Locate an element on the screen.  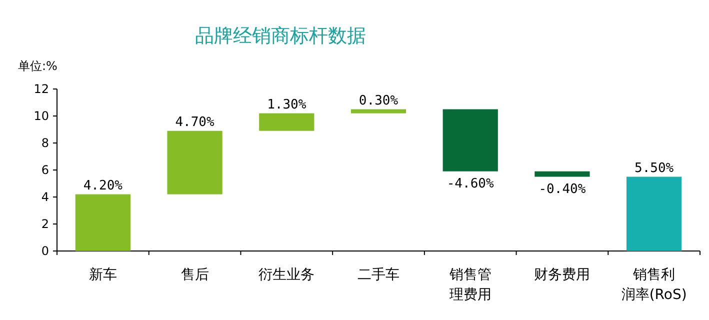
x-tick-label: 新车 is located at coordinates (102, 275).